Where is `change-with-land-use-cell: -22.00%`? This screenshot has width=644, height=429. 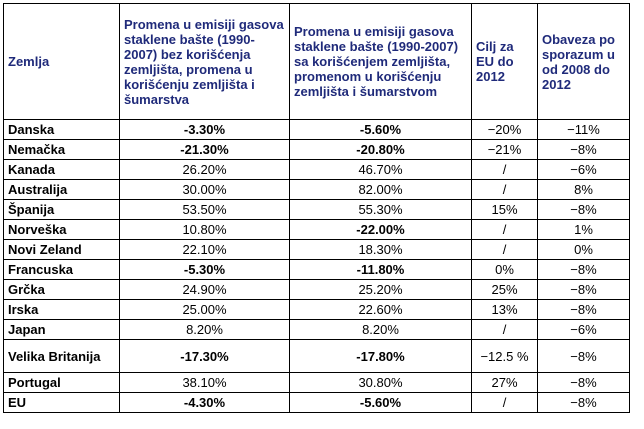
change-with-land-use-cell: -22.00% is located at coordinates (380, 229).